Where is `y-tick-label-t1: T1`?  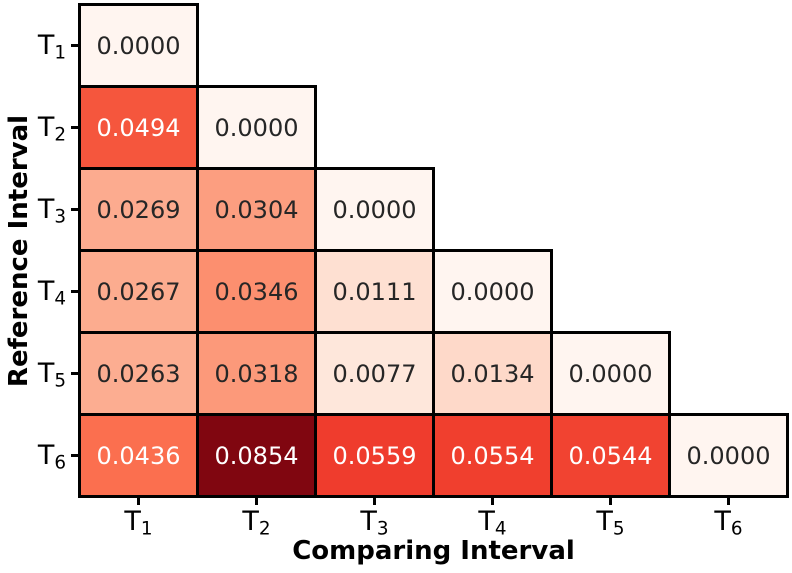
y-tick-label-t1: T1 is located at coordinates (51, 46).